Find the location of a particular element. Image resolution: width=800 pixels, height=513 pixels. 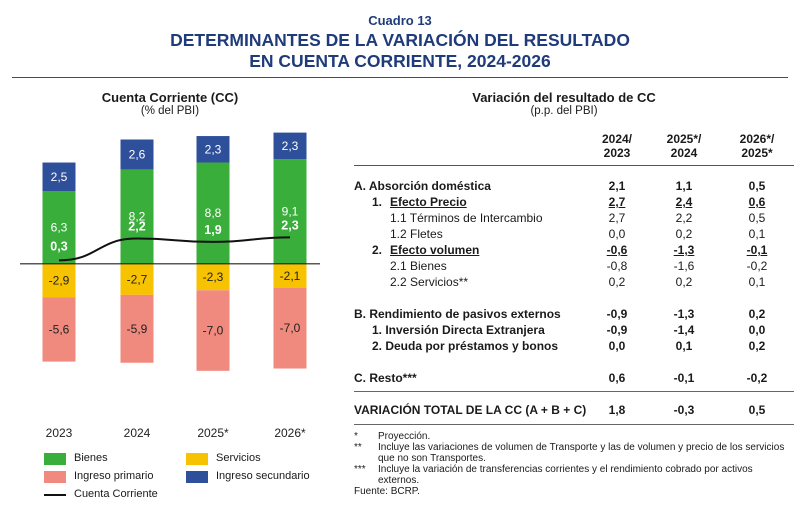

col-header-2026-2025: 2026*/ 2025* is located at coordinates (757, 146).